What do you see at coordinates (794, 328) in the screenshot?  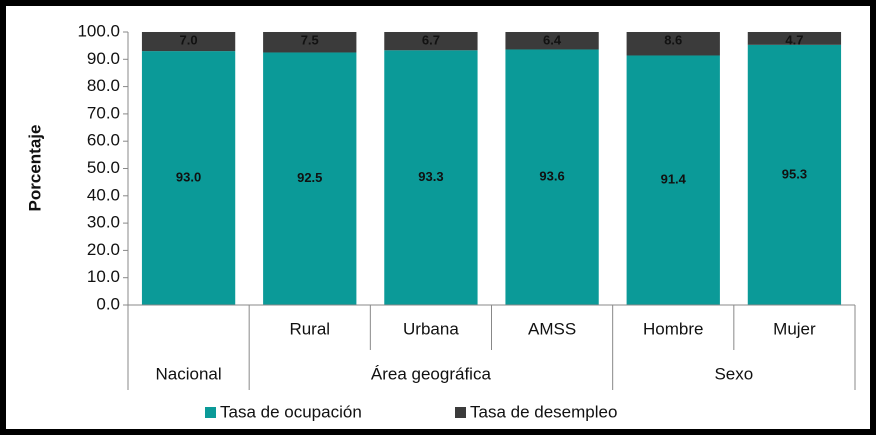 I see `x-tick-label: Mujer` at bounding box center [794, 328].